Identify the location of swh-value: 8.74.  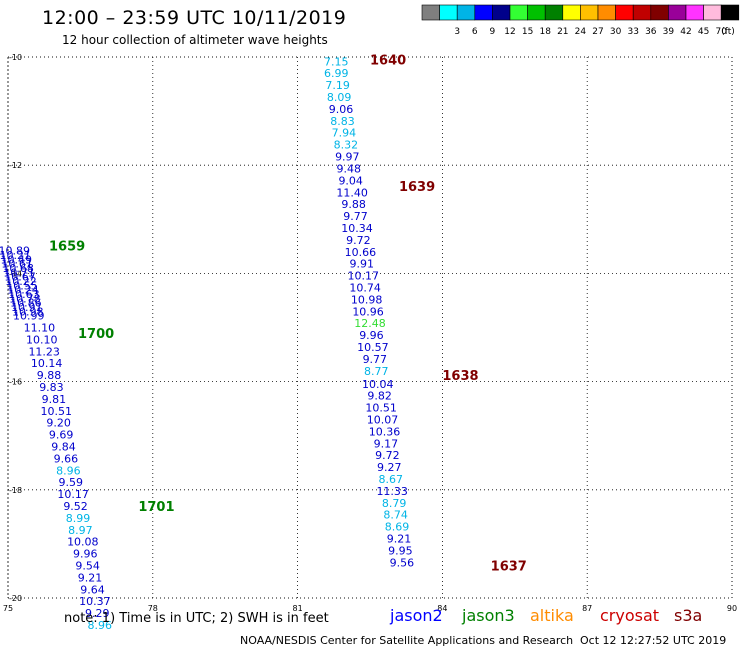
(395, 515).